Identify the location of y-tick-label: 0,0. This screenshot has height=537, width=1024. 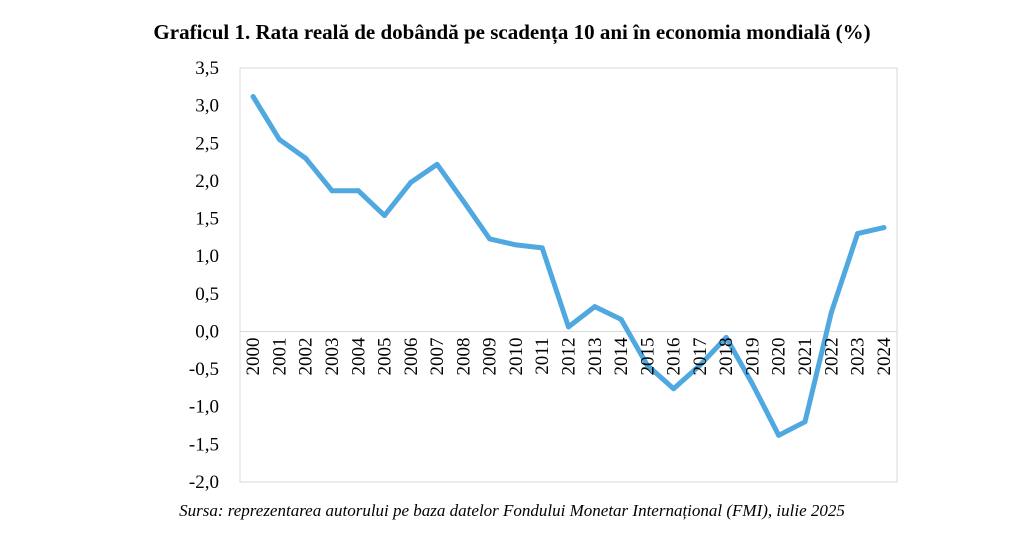
(207, 331).